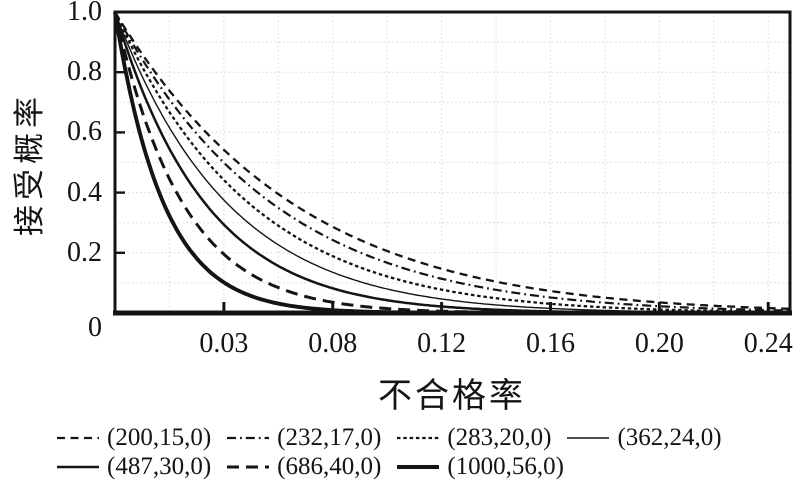 The width and height of the screenshot is (804, 483). What do you see at coordinates (669, 437) in the screenshot?
I see `legend-label: (362,24,0)` at bounding box center [669, 437].